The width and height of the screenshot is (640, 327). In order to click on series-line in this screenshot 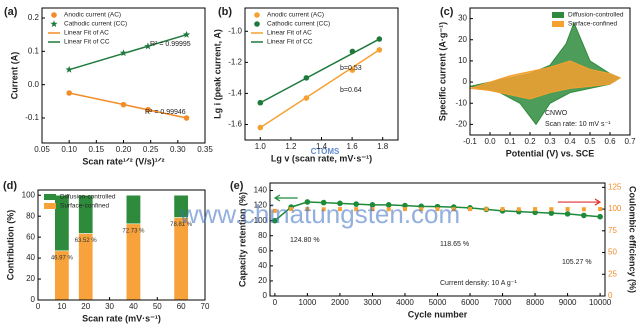, I will do `click(319, 89)`.